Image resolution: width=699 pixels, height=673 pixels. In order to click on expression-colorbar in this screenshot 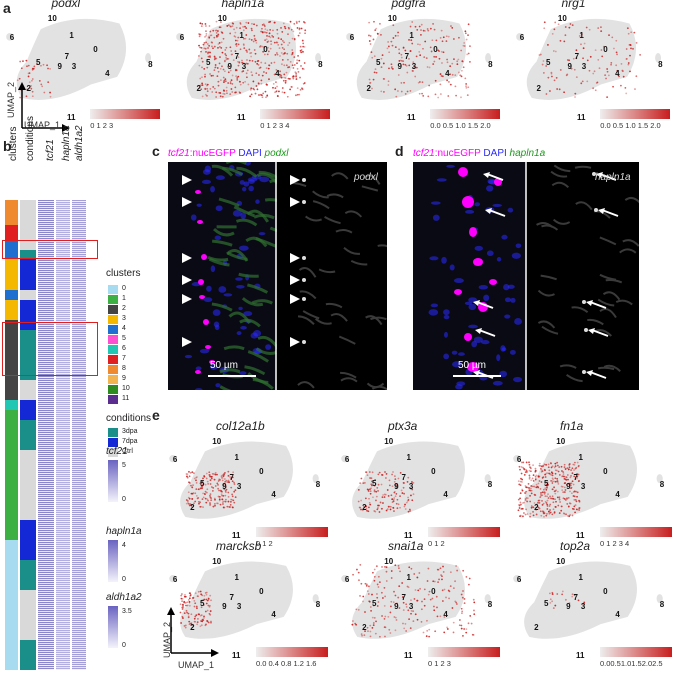, I will do `click(125, 114)`.